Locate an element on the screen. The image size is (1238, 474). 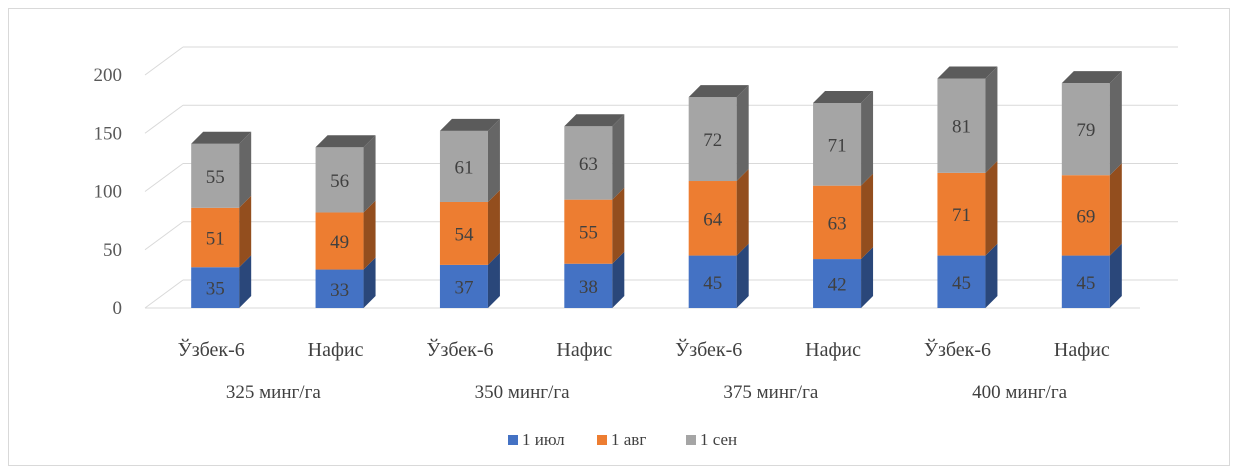
data-label: 54 is located at coordinates (464, 234).